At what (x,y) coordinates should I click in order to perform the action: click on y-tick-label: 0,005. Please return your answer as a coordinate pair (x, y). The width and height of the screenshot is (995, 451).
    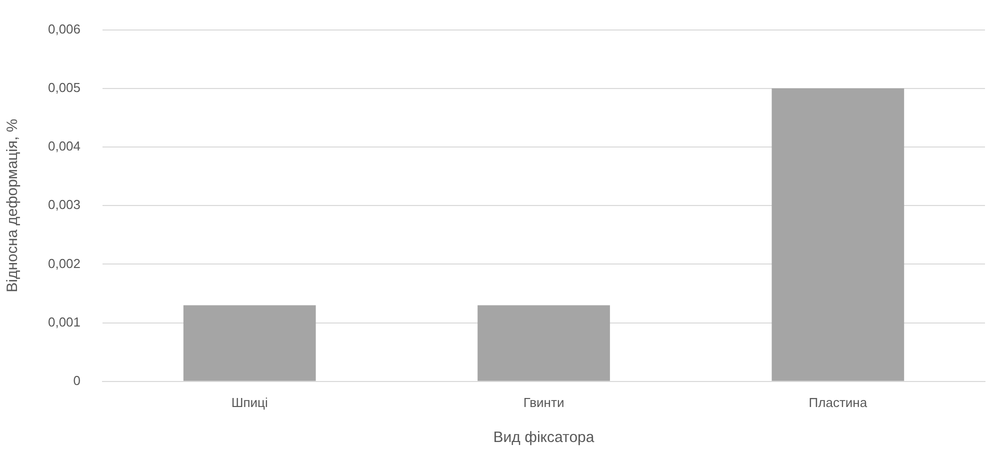
    Looking at the image, I should click on (64, 87).